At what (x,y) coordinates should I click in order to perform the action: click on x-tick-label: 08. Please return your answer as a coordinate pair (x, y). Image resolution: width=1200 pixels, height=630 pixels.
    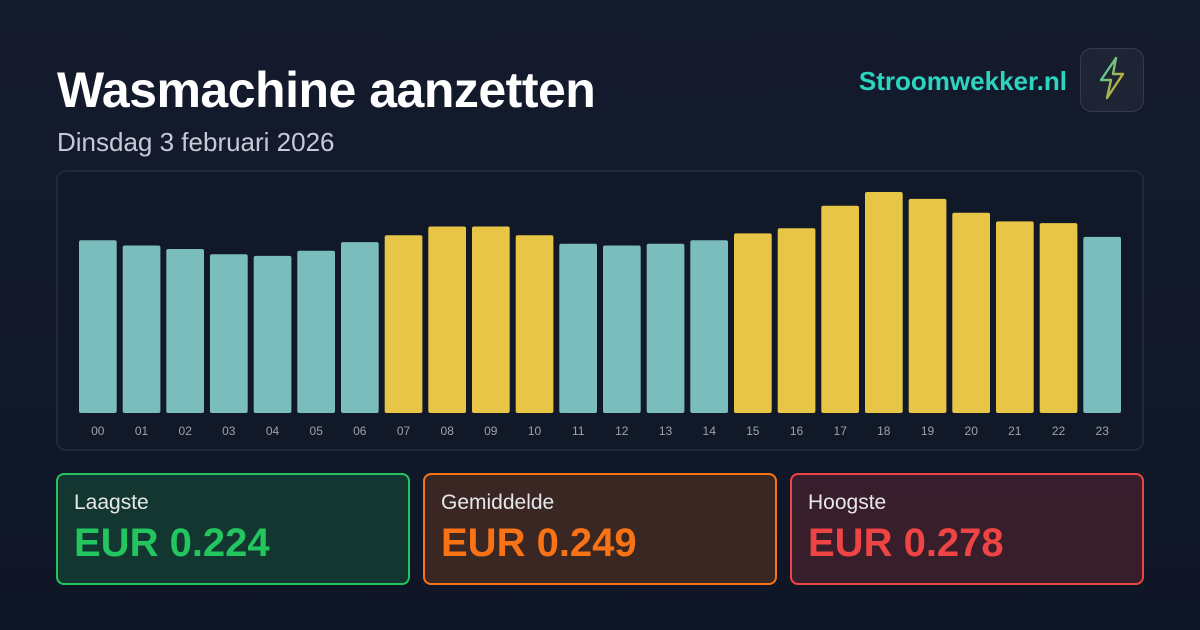
    Looking at the image, I should click on (448, 431).